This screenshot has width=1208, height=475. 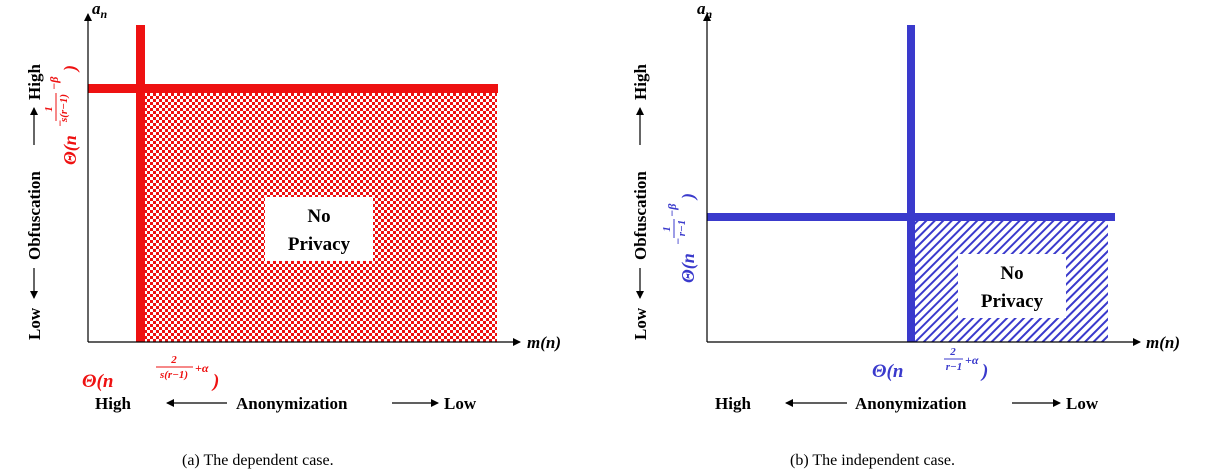 What do you see at coordinates (258, 460) in the screenshot?
I see `caption: (a) The dependent case.` at bounding box center [258, 460].